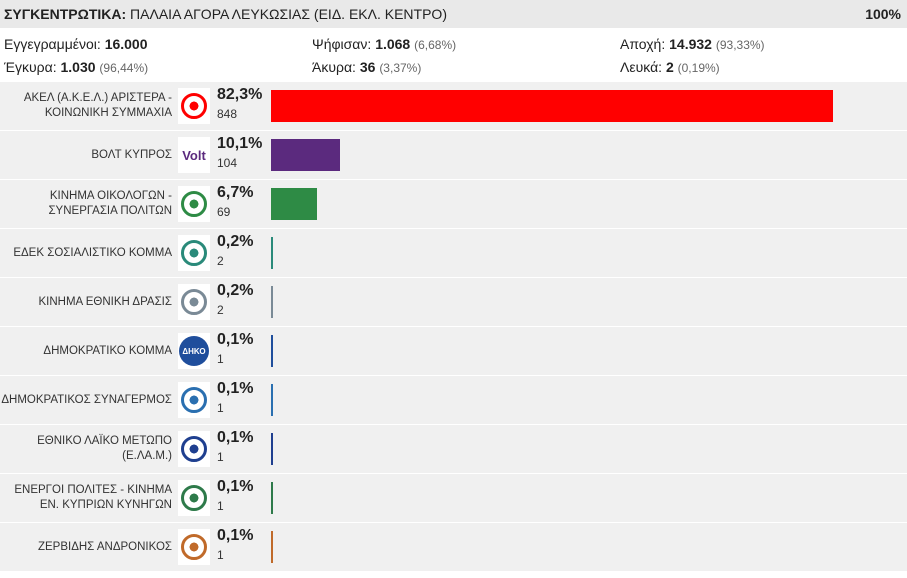 This screenshot has height=578, width=907. I want to click on disy-logo-icon, so click(194, 400).